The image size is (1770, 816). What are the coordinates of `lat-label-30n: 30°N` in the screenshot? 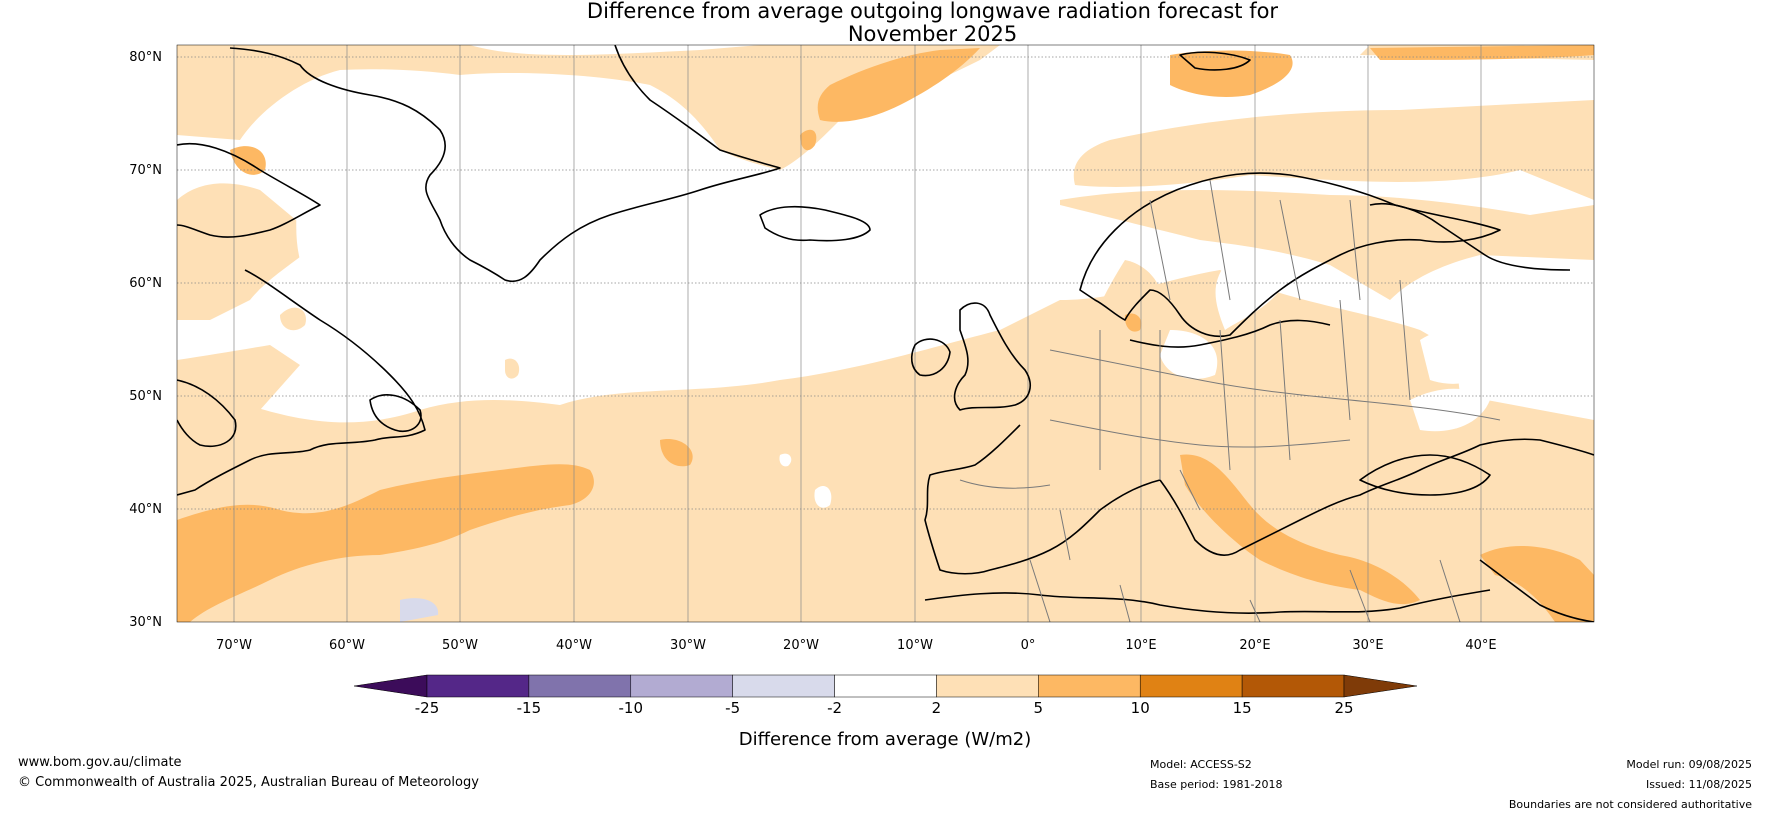 It's located at (145, 622).